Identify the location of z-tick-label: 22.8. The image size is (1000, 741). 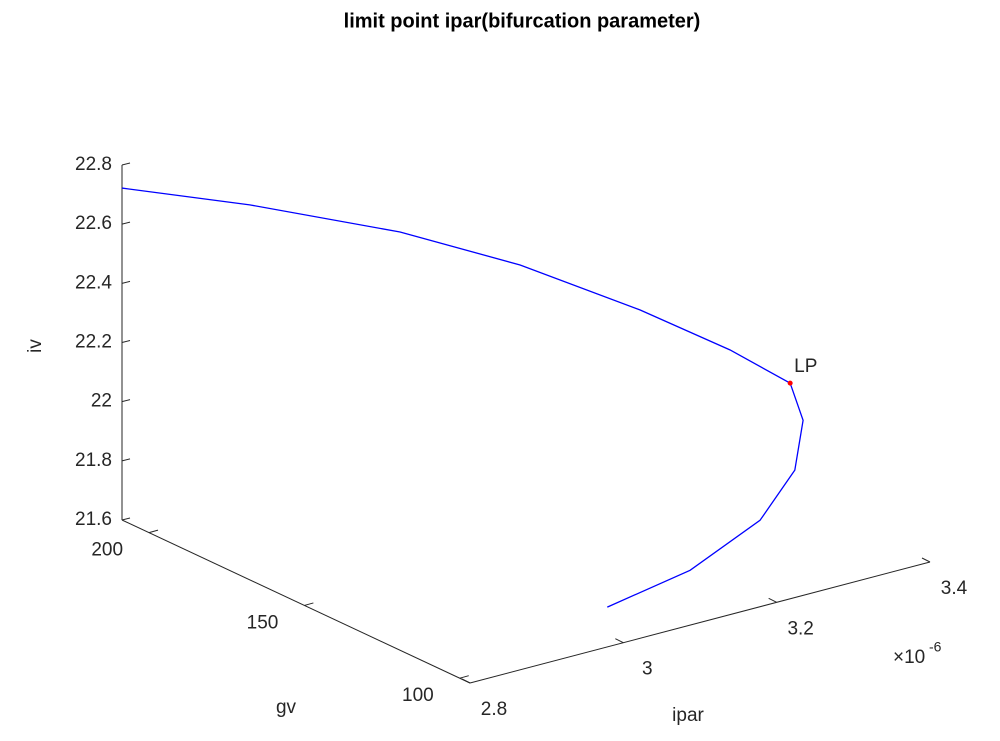
(93, 164).